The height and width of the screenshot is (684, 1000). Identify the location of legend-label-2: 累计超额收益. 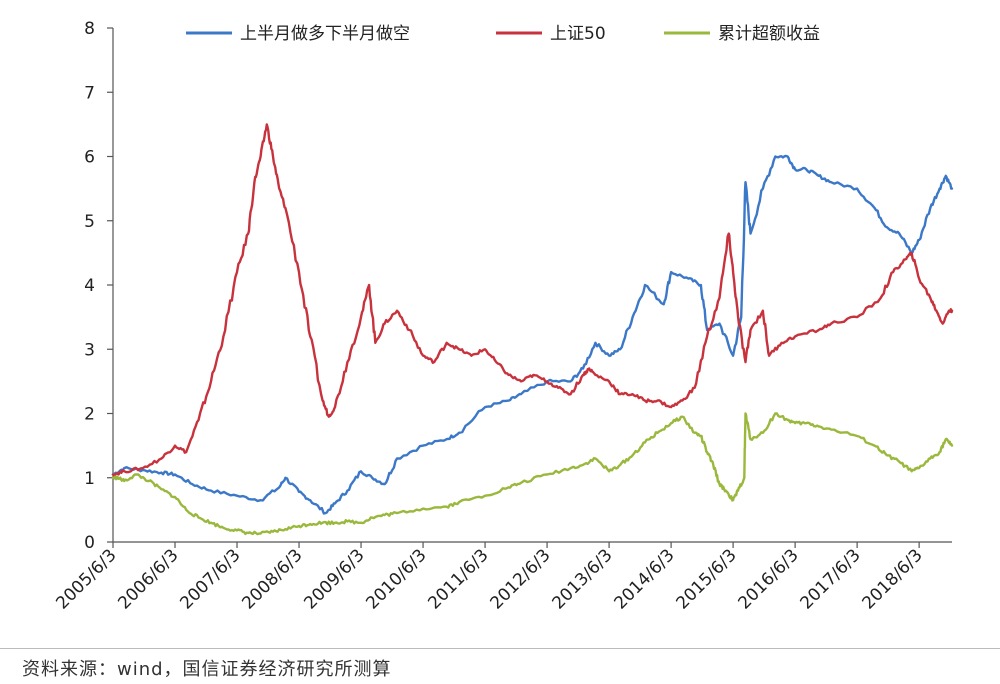
(769, 34).